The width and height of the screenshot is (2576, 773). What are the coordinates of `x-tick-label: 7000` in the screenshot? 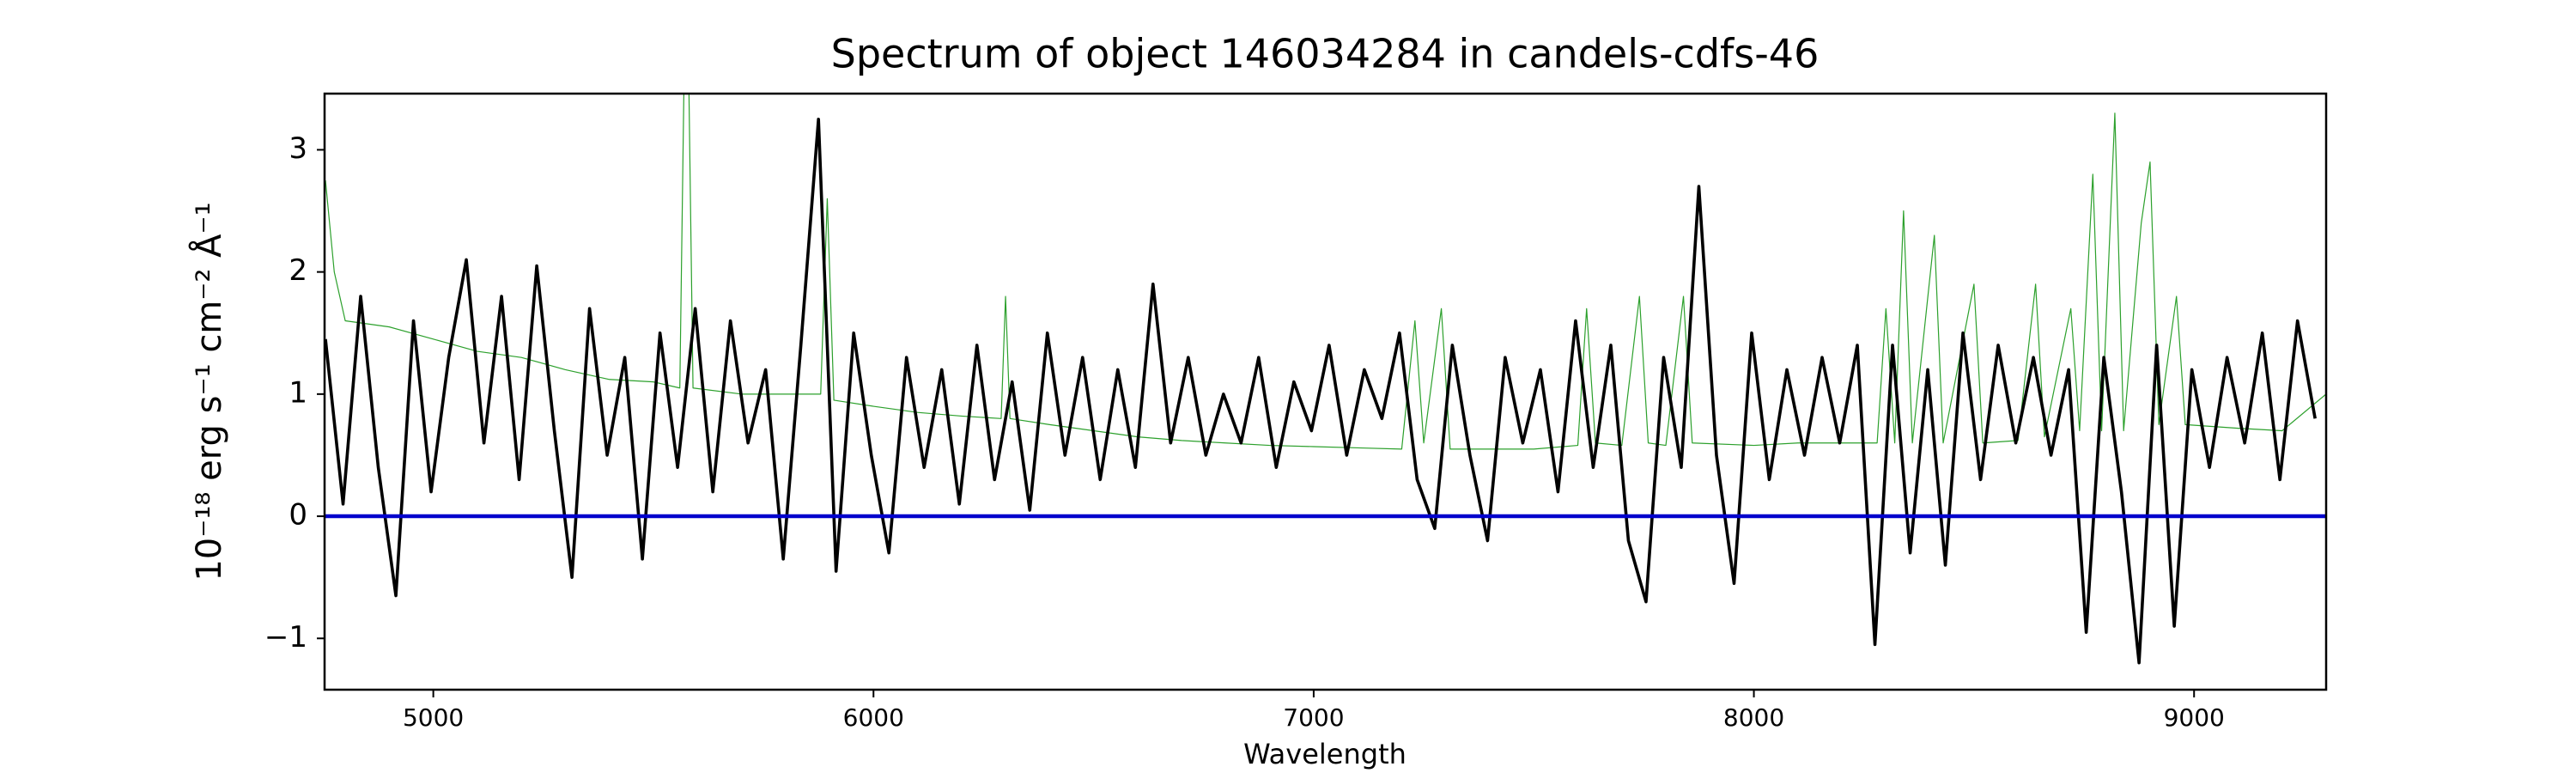 It's located at (1313, 717).